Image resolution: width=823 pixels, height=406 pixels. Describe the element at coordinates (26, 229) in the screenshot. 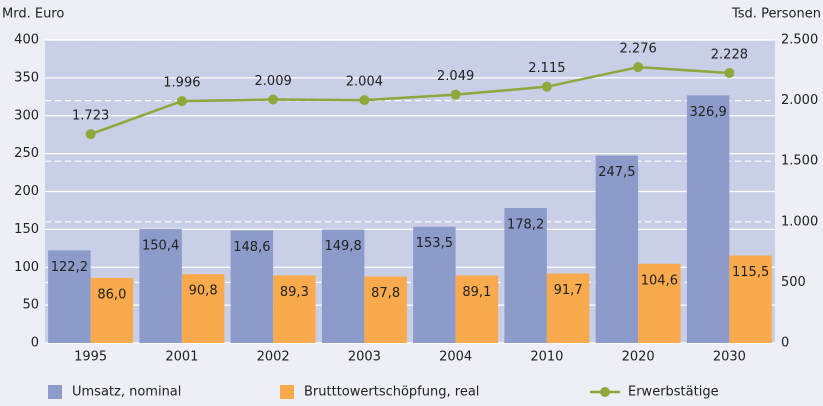

I see `y-tick-label: 150` at that location.